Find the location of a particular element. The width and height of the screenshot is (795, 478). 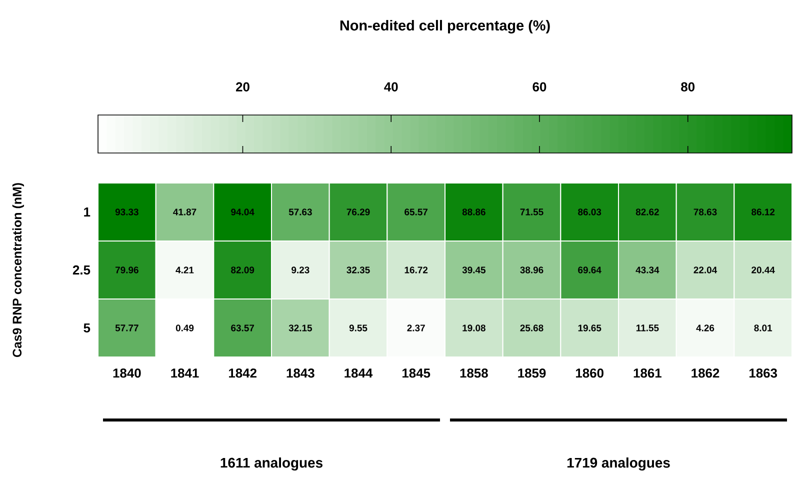

data-label: 22.04 is located at coordinates (706, 270).